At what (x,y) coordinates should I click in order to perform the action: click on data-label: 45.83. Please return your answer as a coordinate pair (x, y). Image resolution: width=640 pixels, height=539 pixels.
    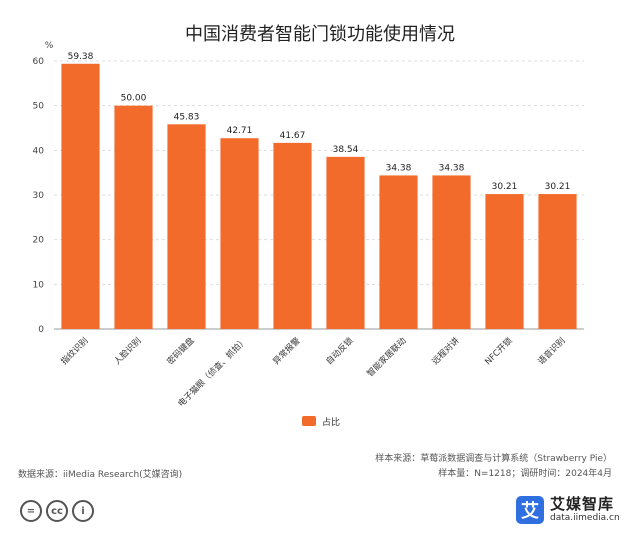
    Looking at the image, I should click on (187, 117).